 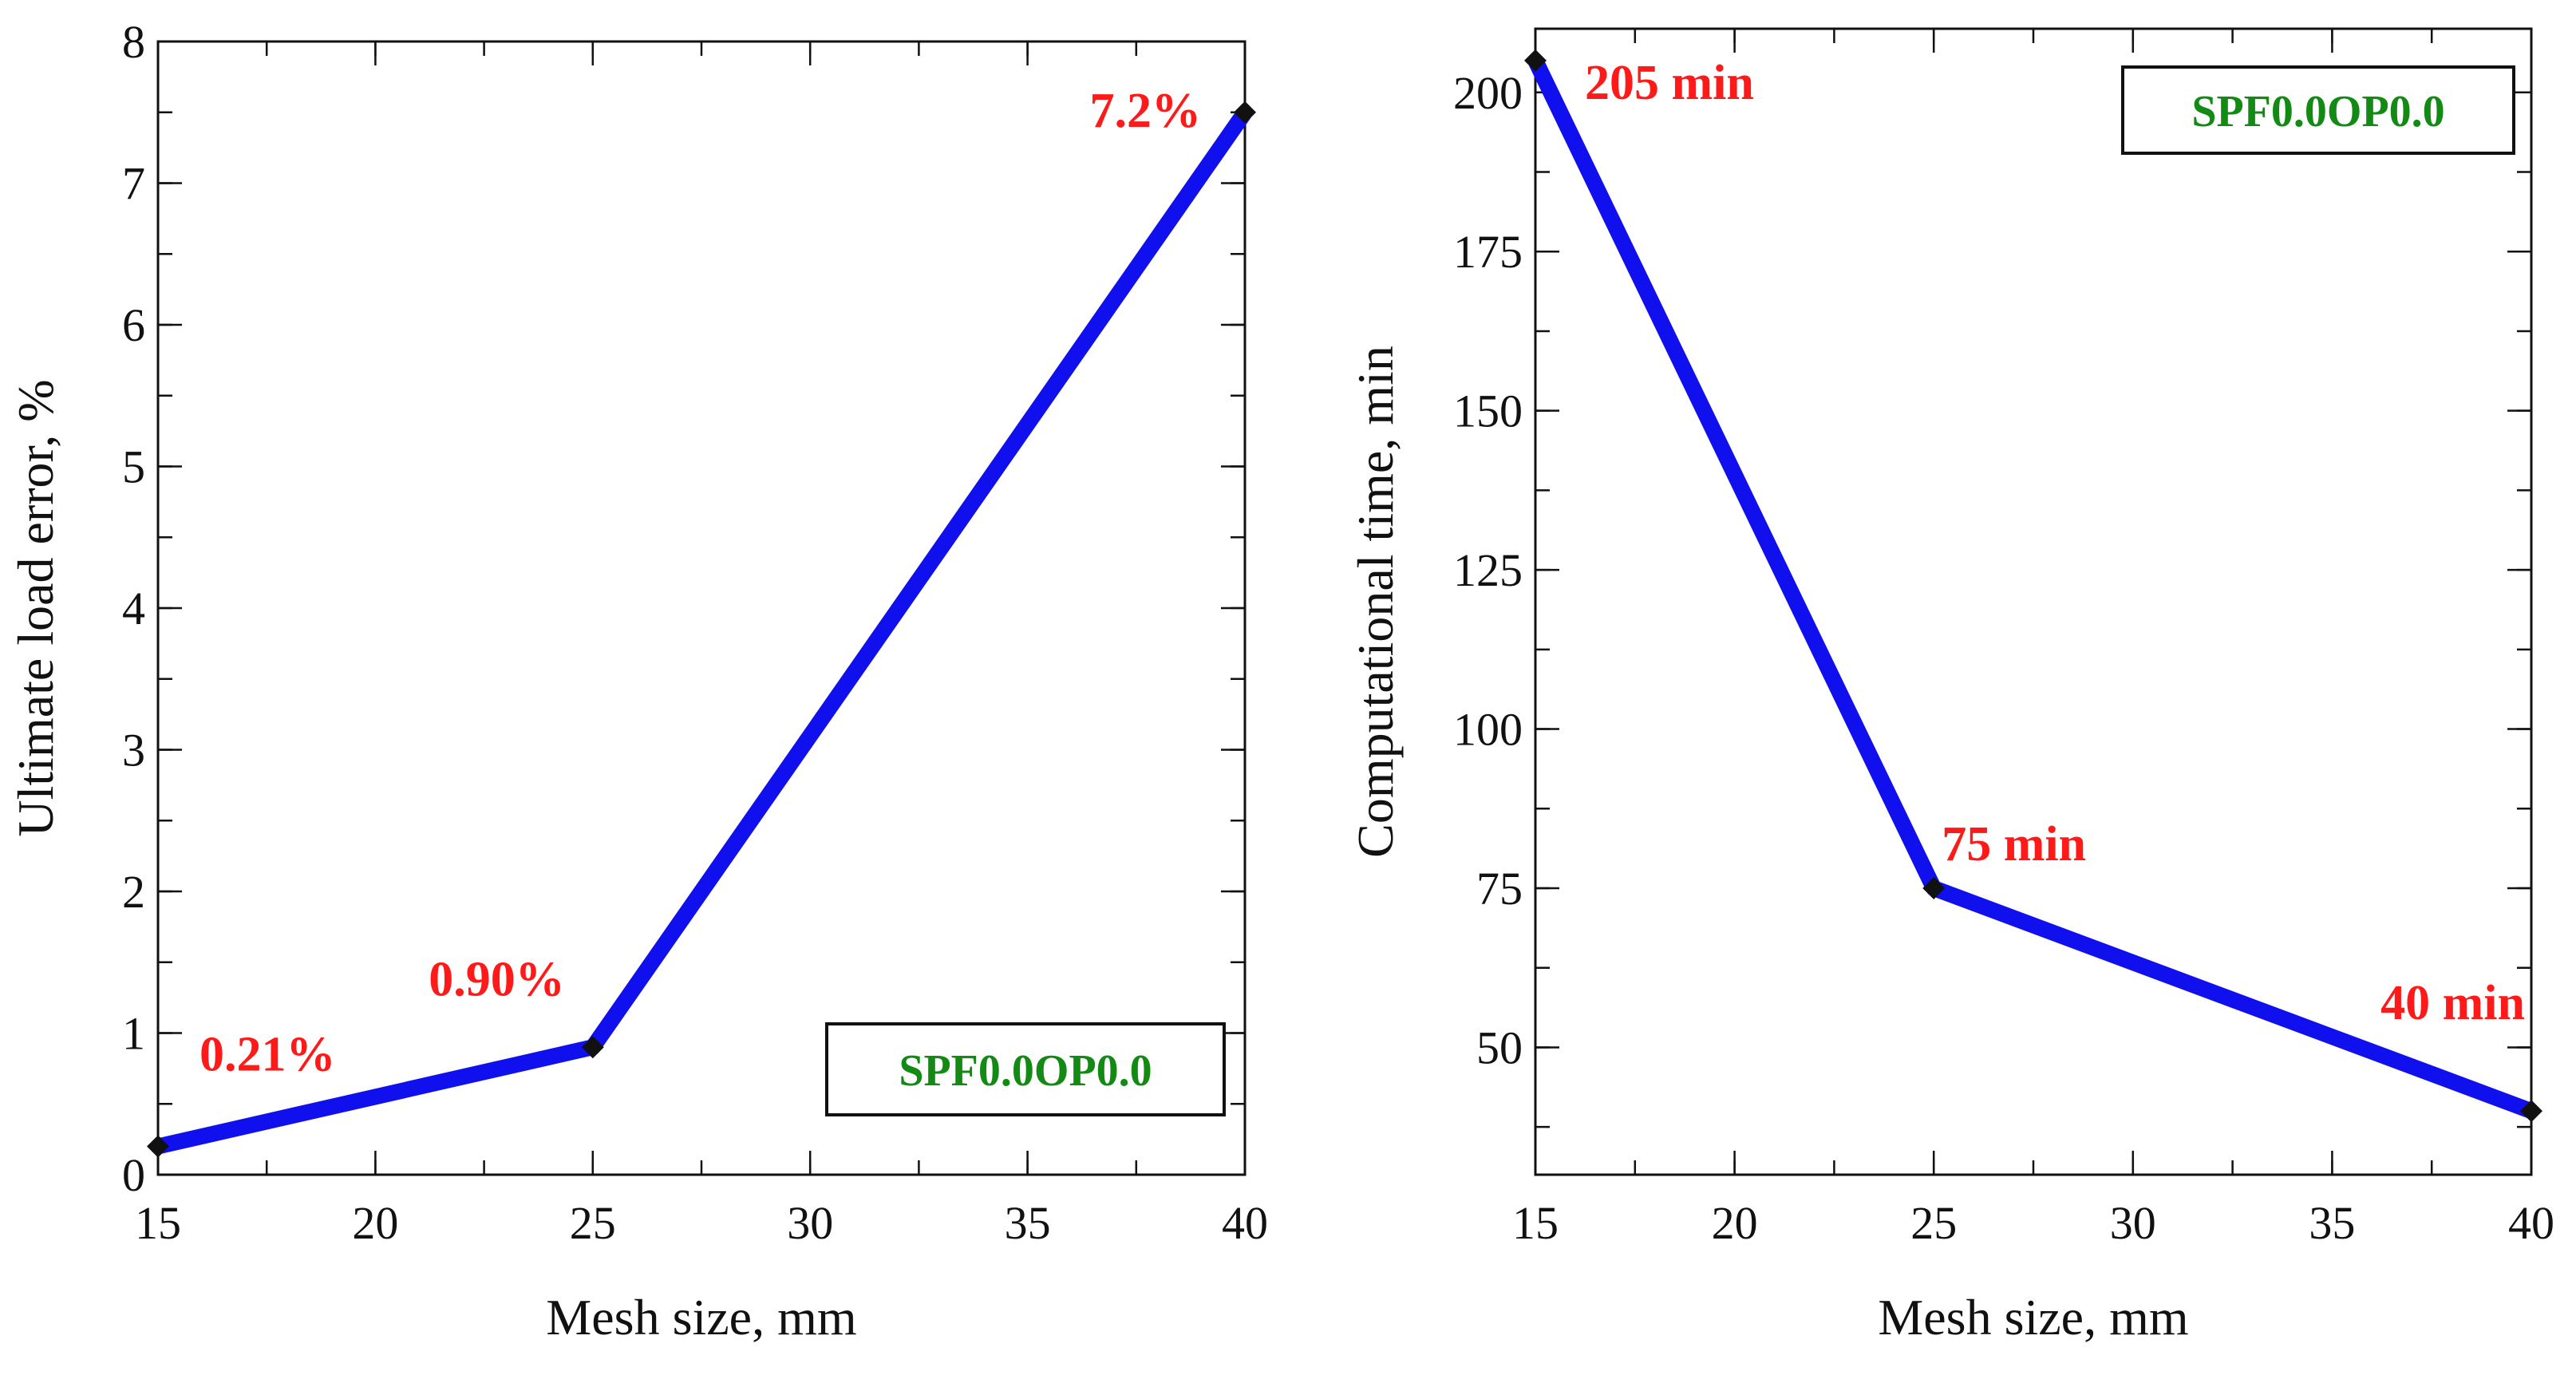 I want to click on data-label: 7.2%, so click(x=1146, y=111).